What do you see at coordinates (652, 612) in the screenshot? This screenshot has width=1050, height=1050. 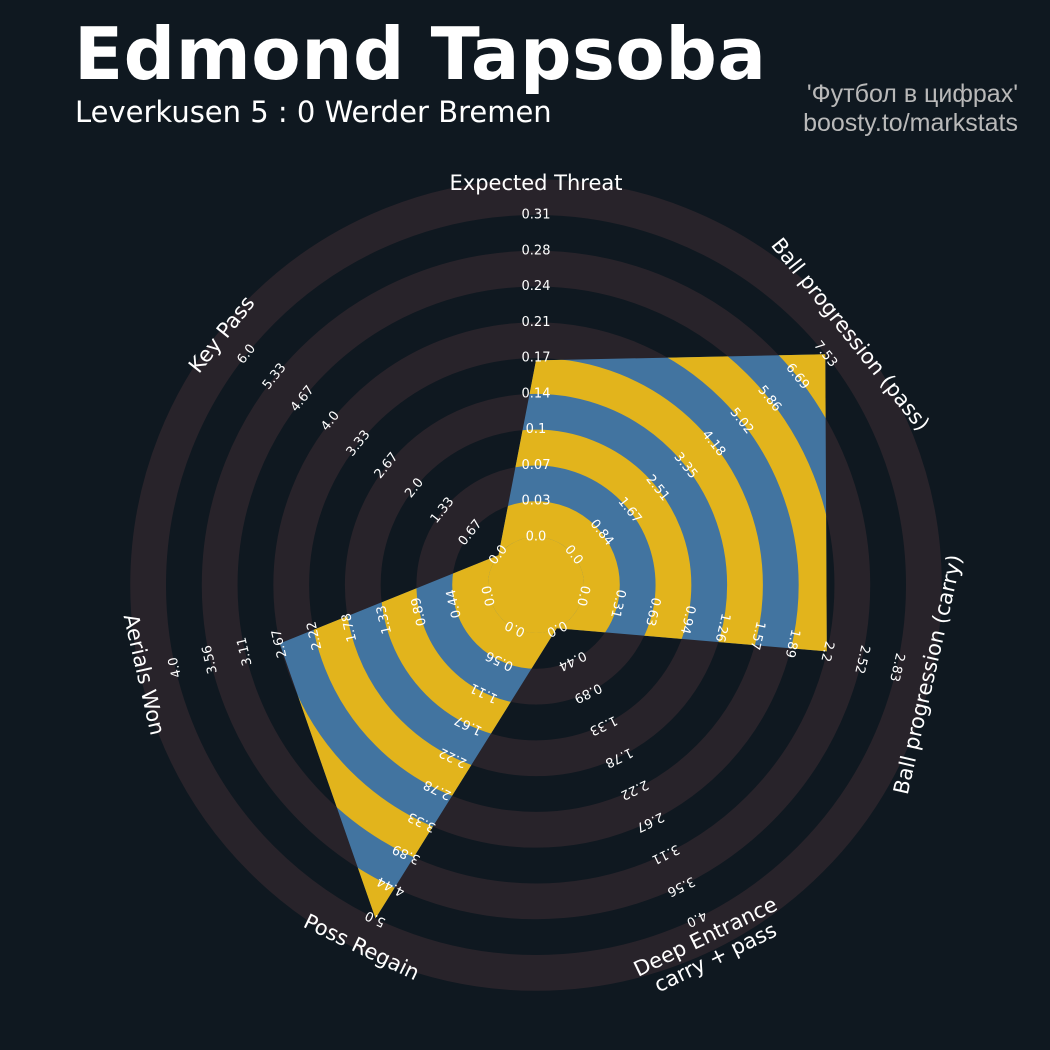 I see `tick-label: 0.63` at bounding box center [652, 612].